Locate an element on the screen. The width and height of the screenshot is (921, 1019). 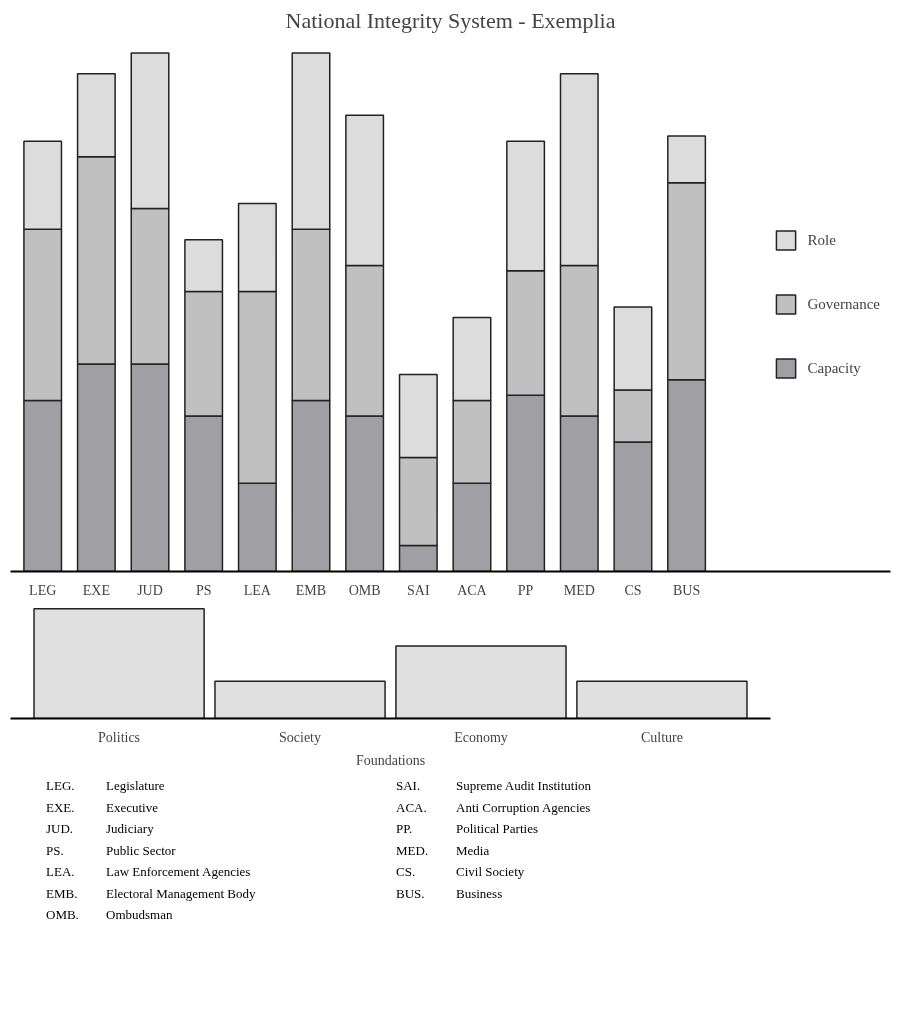
x-tick-label: EXE is located at coordinates (96, 590).